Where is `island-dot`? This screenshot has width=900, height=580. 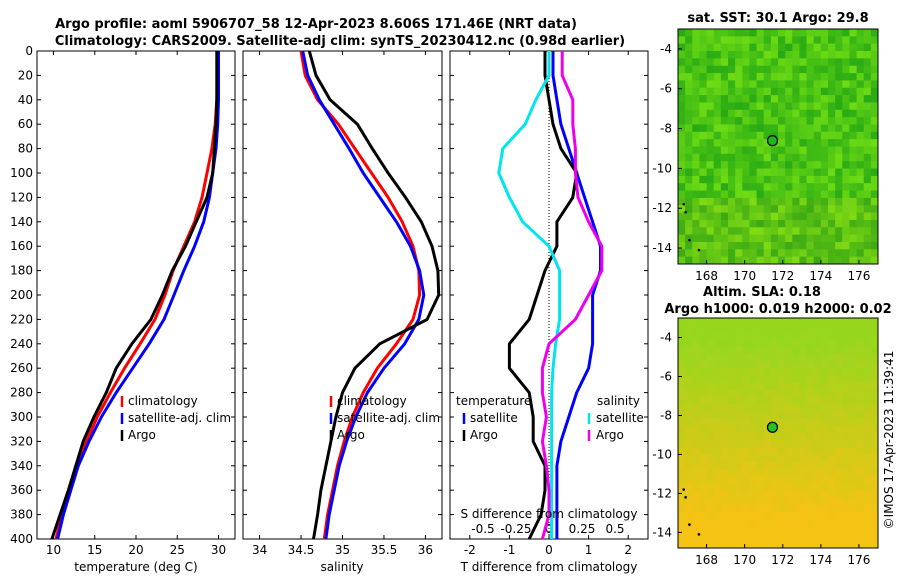
island-dot is located at coordinates (685, 497).